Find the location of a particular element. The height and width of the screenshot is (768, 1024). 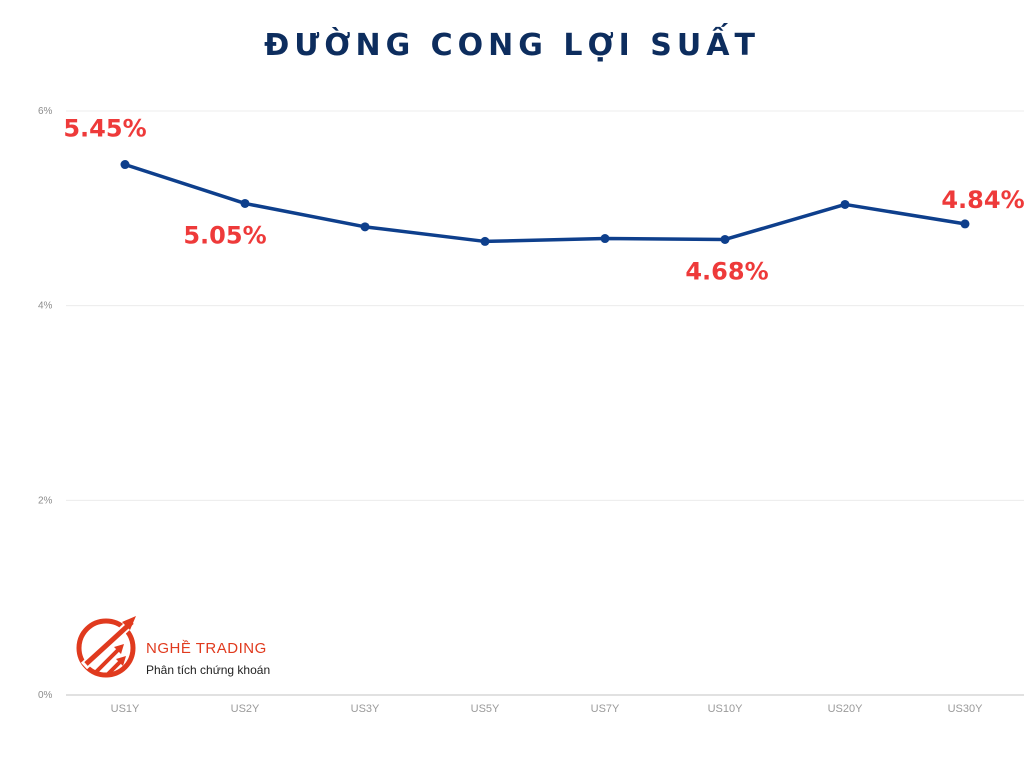

x-tick-label: US20Y is located at coordinates (846, 709).